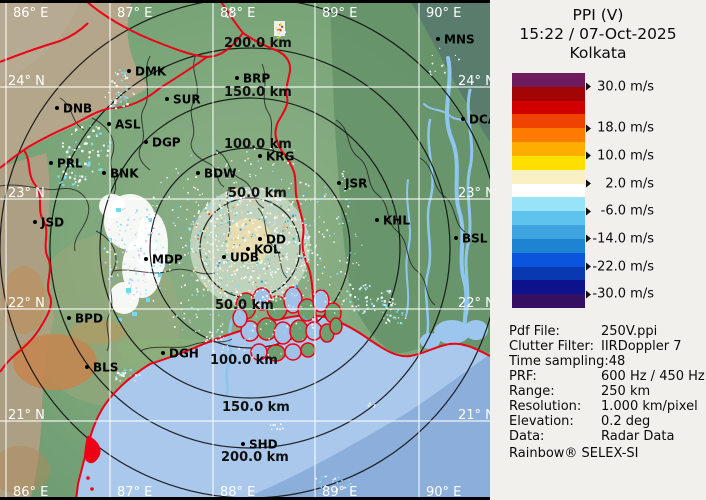 The height and width of the screenshot is (500, 706). What do you see at coordinates (638, 436) in the screenshot?
I see `metadata-value: Radar Data` at bounding box center [638, 436].